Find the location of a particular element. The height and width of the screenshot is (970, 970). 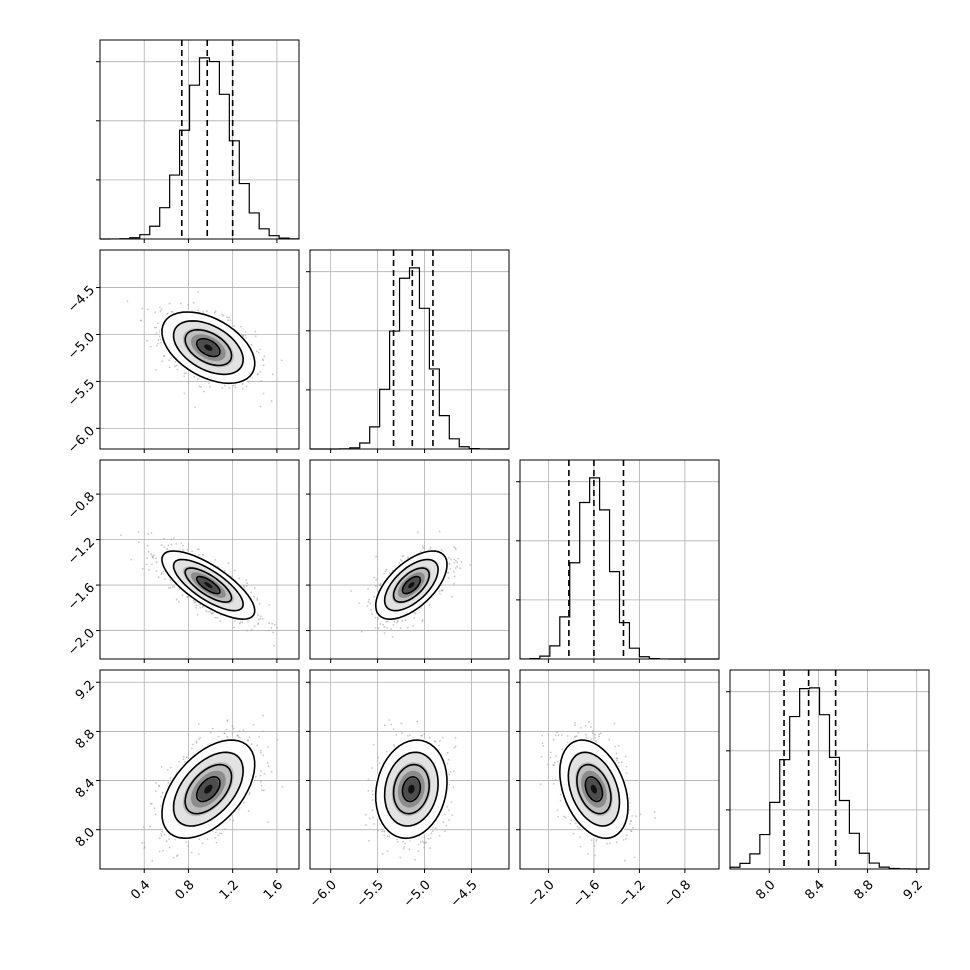

y-tick-label: −5.0 is located at coordinates (81, 346).